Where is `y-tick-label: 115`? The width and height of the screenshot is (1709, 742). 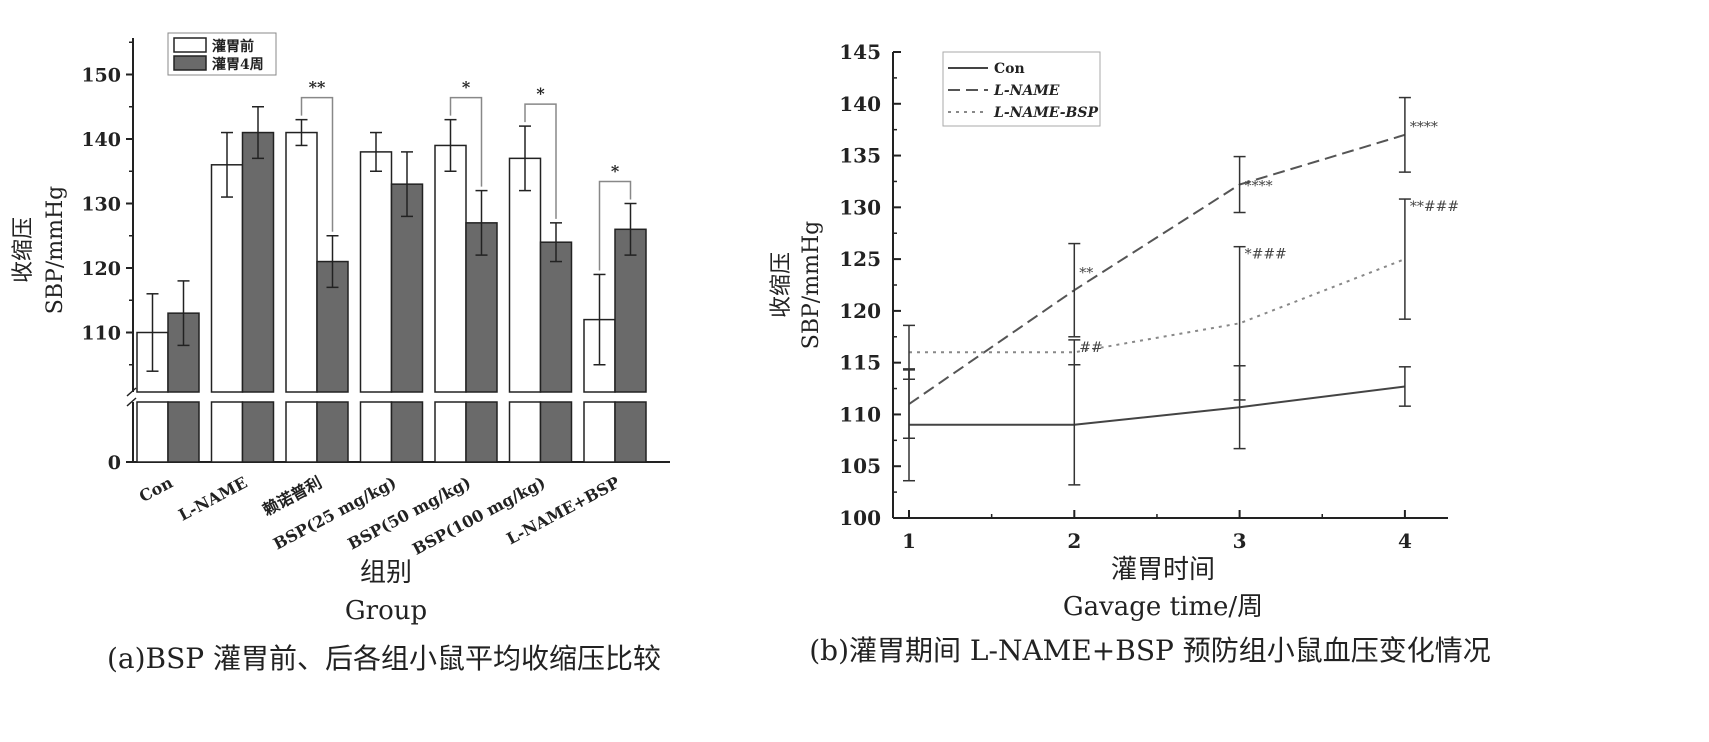
y-tick-label: 115 is located at coordinates (860, 363).